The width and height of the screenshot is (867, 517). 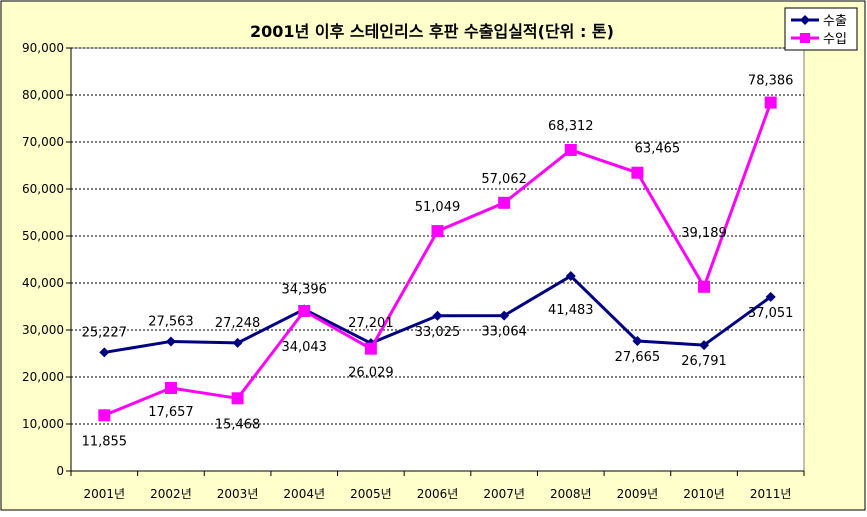 What do you see at coordinates (704, 494) in the screenshot?
I see `x-tick-label: 2010년` at bounding box center [704, 494].